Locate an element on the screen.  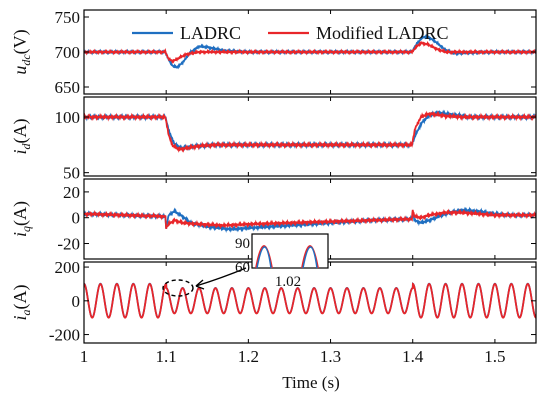
zoom-arrow is located at coordinates (221, 277).